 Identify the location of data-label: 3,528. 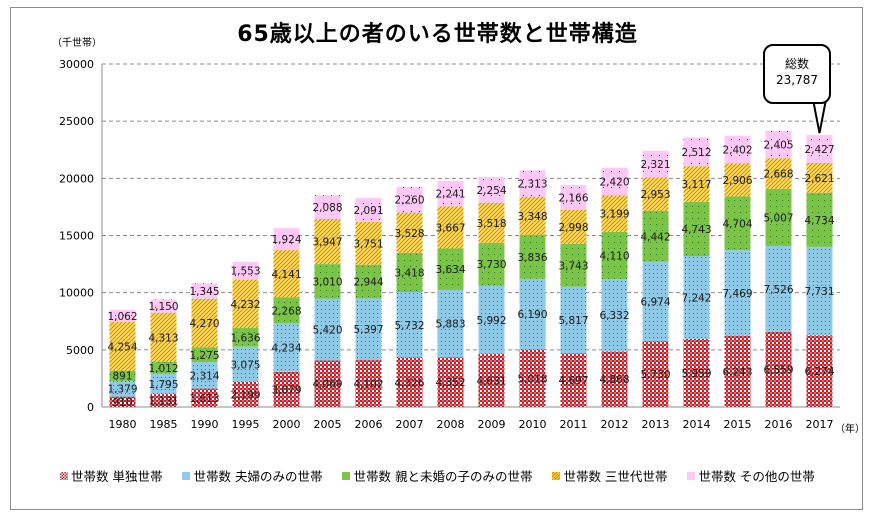
(409, 234).